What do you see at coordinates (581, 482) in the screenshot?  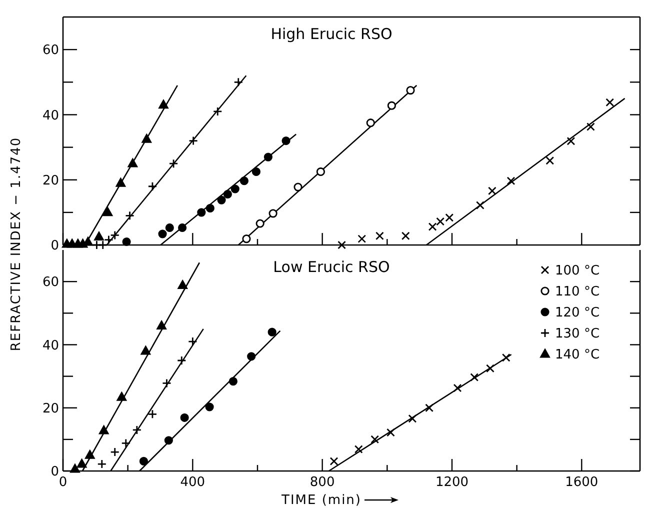 I see `x-tick-label: 1600` at bounding box center [581, 482].